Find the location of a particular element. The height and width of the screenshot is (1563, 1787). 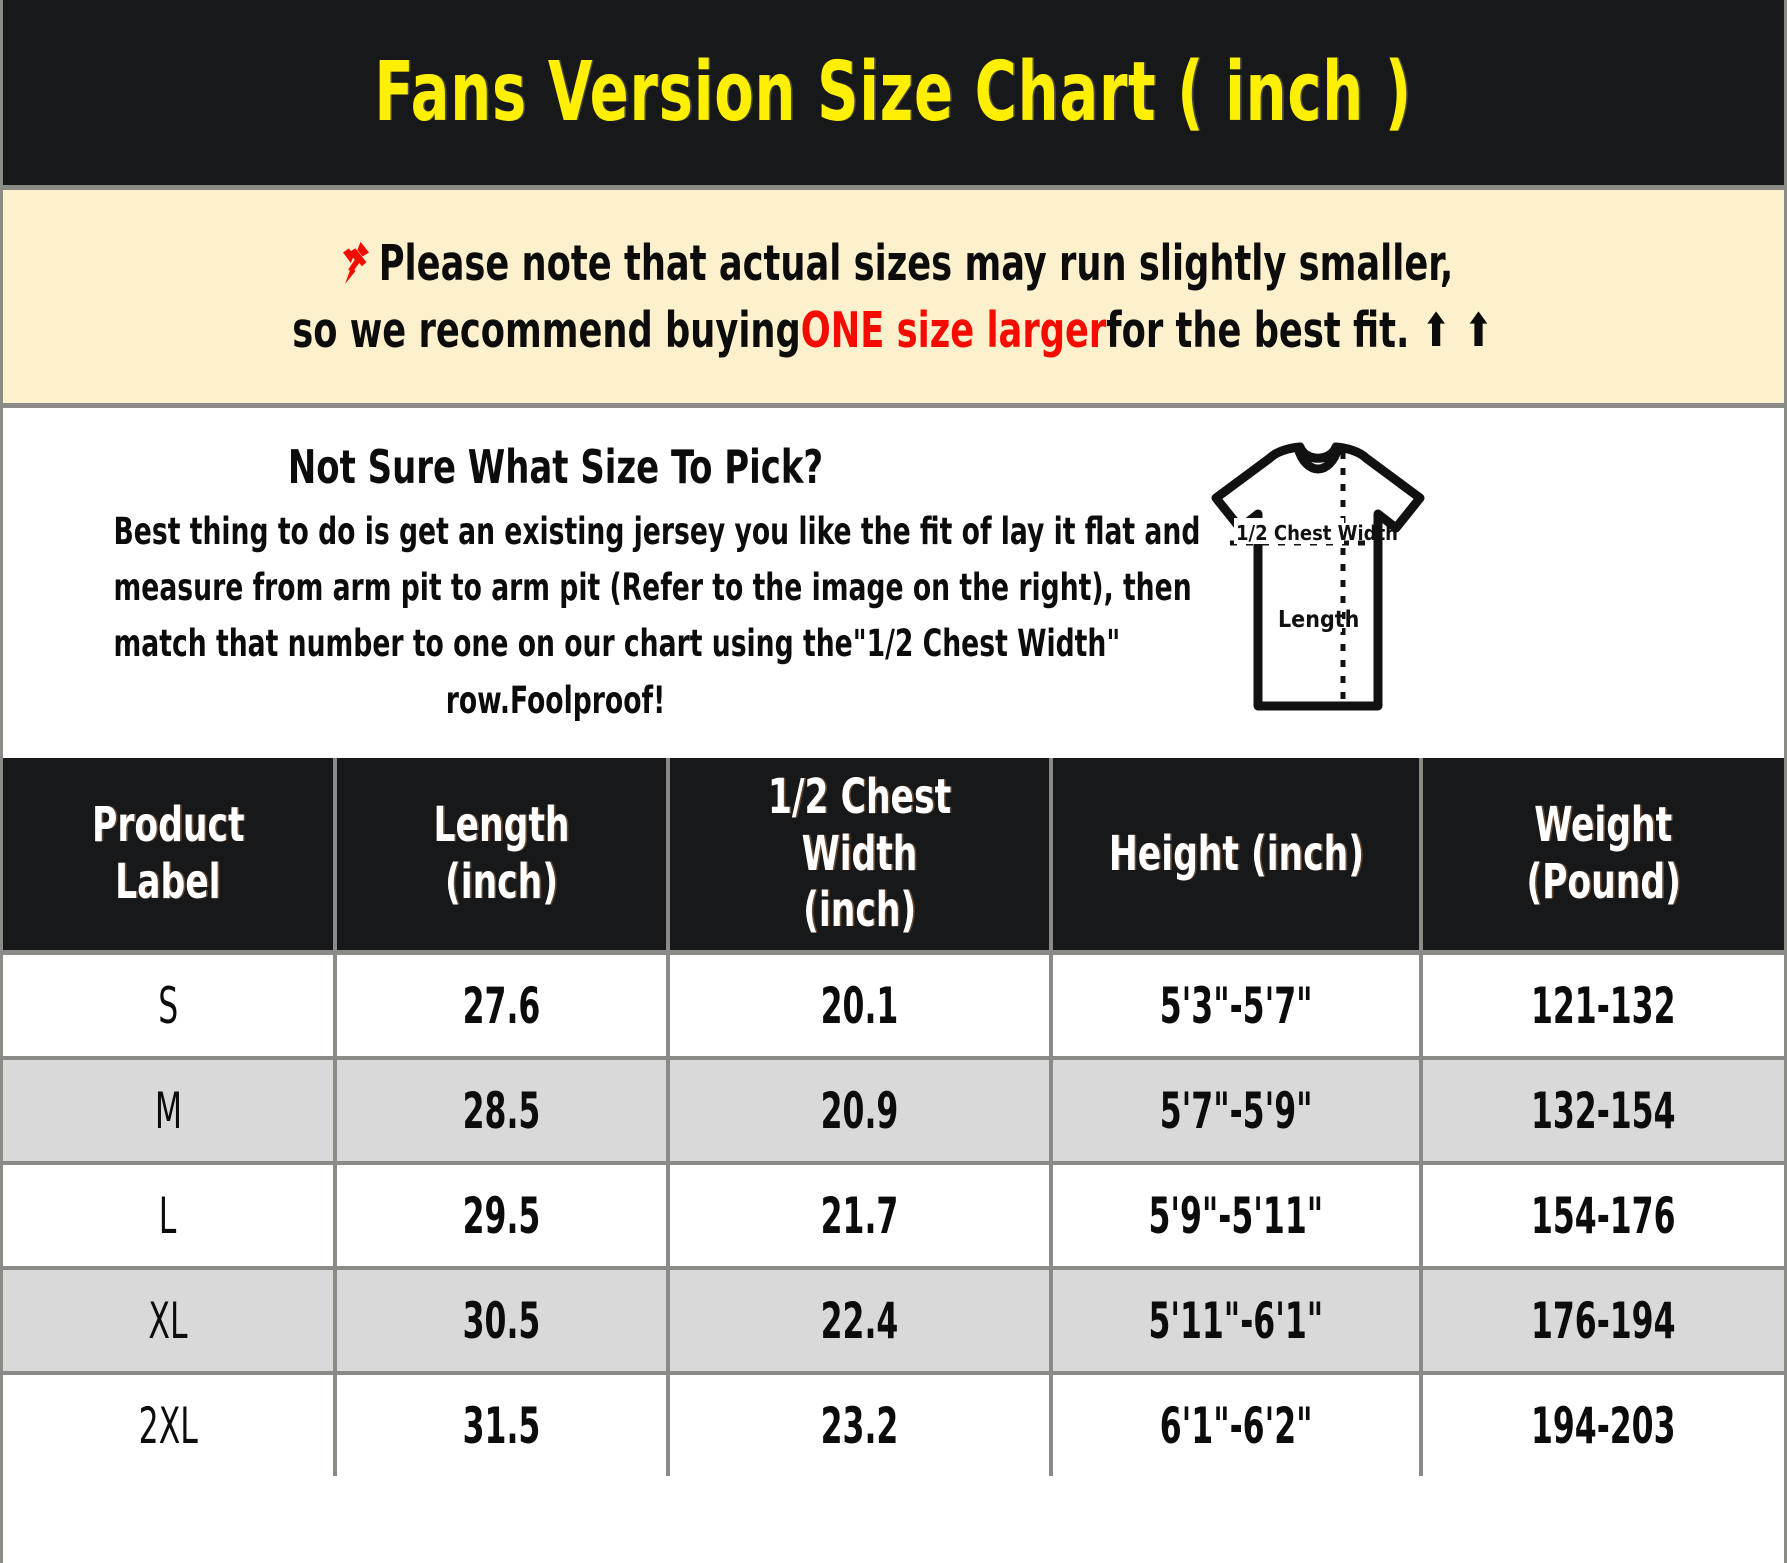

tshirt-outline-icon: 1/2 Chest Width Length is located at coordinates (1318, 576).